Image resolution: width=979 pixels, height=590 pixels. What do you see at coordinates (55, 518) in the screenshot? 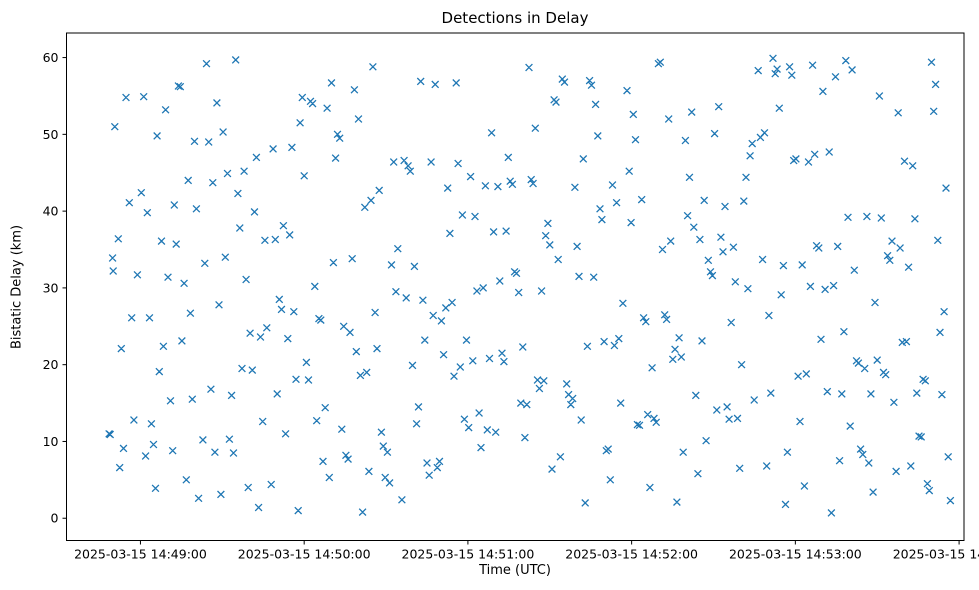
I see `y-tick-label: 0` at bounding box center [55, 518].